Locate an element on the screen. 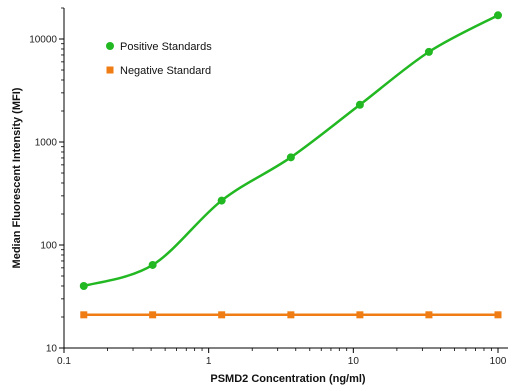 The height and width of the screenshot is (391, 519). y-tick-label: 10 is located at coordinates (52, 349).